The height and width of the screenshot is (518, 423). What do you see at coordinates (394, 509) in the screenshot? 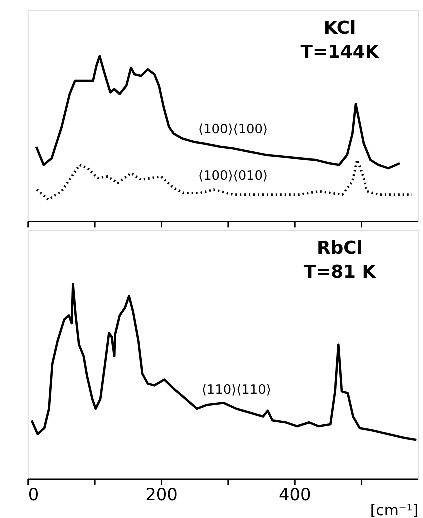
I see `x-axis-title: [cm⁻¹]` at bounding box center [394, 509].